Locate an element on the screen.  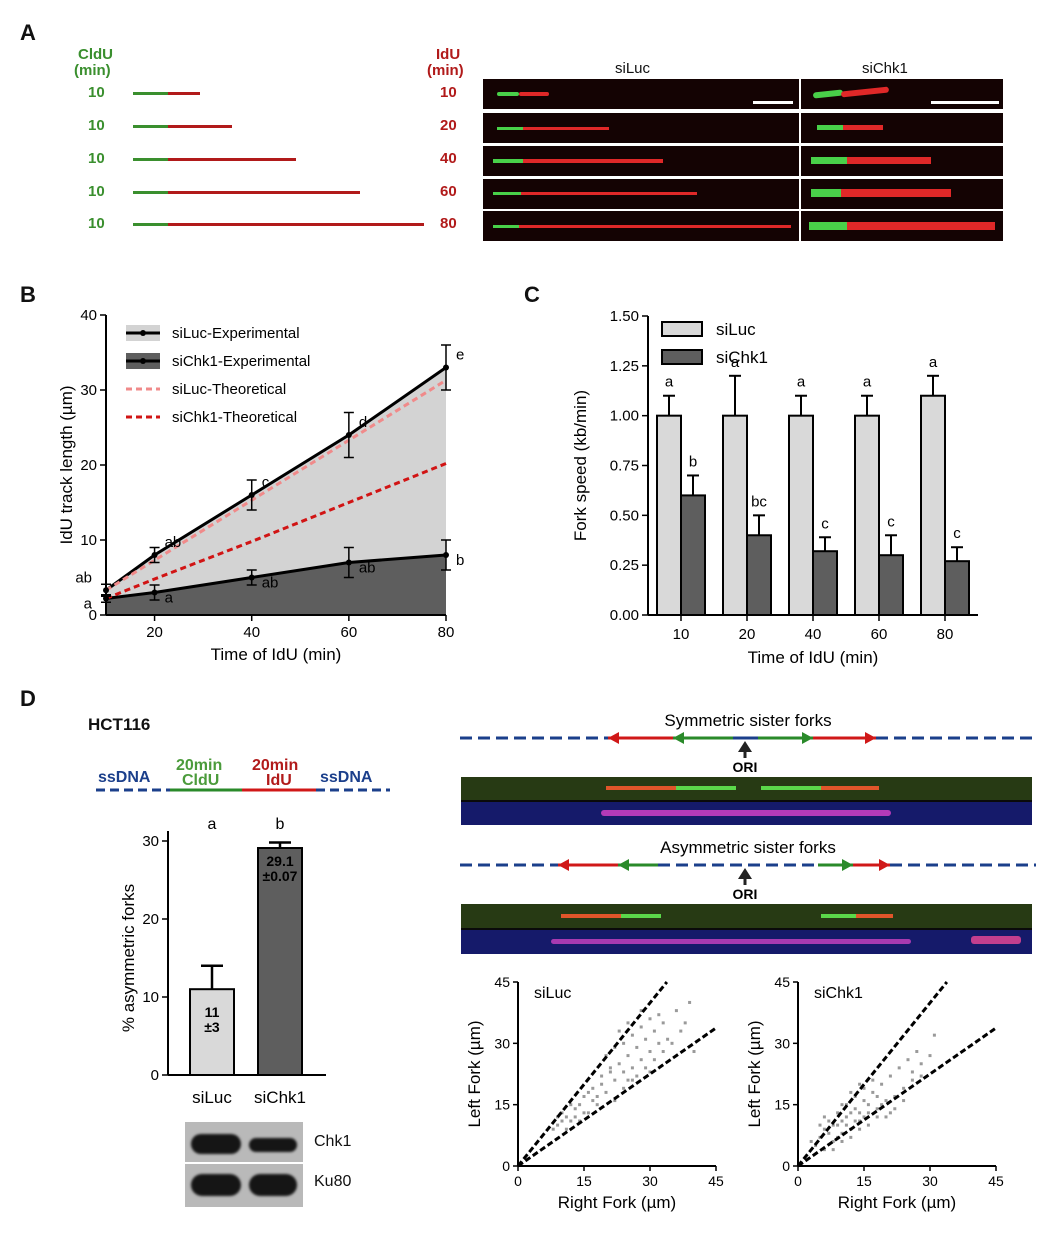
ku80-band-sichk1 is located at coordinates (273, 1185).